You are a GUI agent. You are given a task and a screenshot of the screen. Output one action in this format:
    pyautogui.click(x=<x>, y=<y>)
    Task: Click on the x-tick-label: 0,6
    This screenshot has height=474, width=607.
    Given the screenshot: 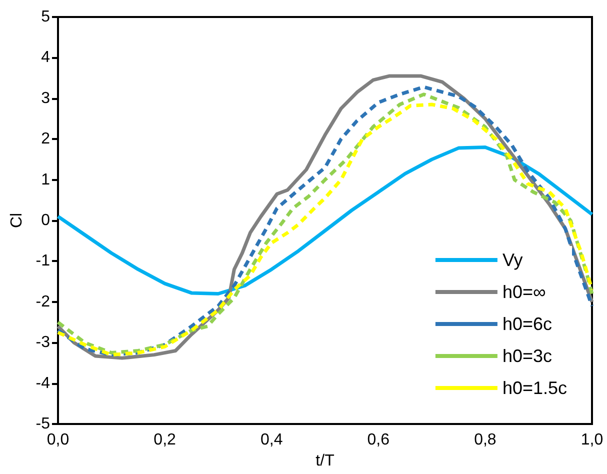 What is the action you would take?
    pyautogui.click(x=378, y=440)
    